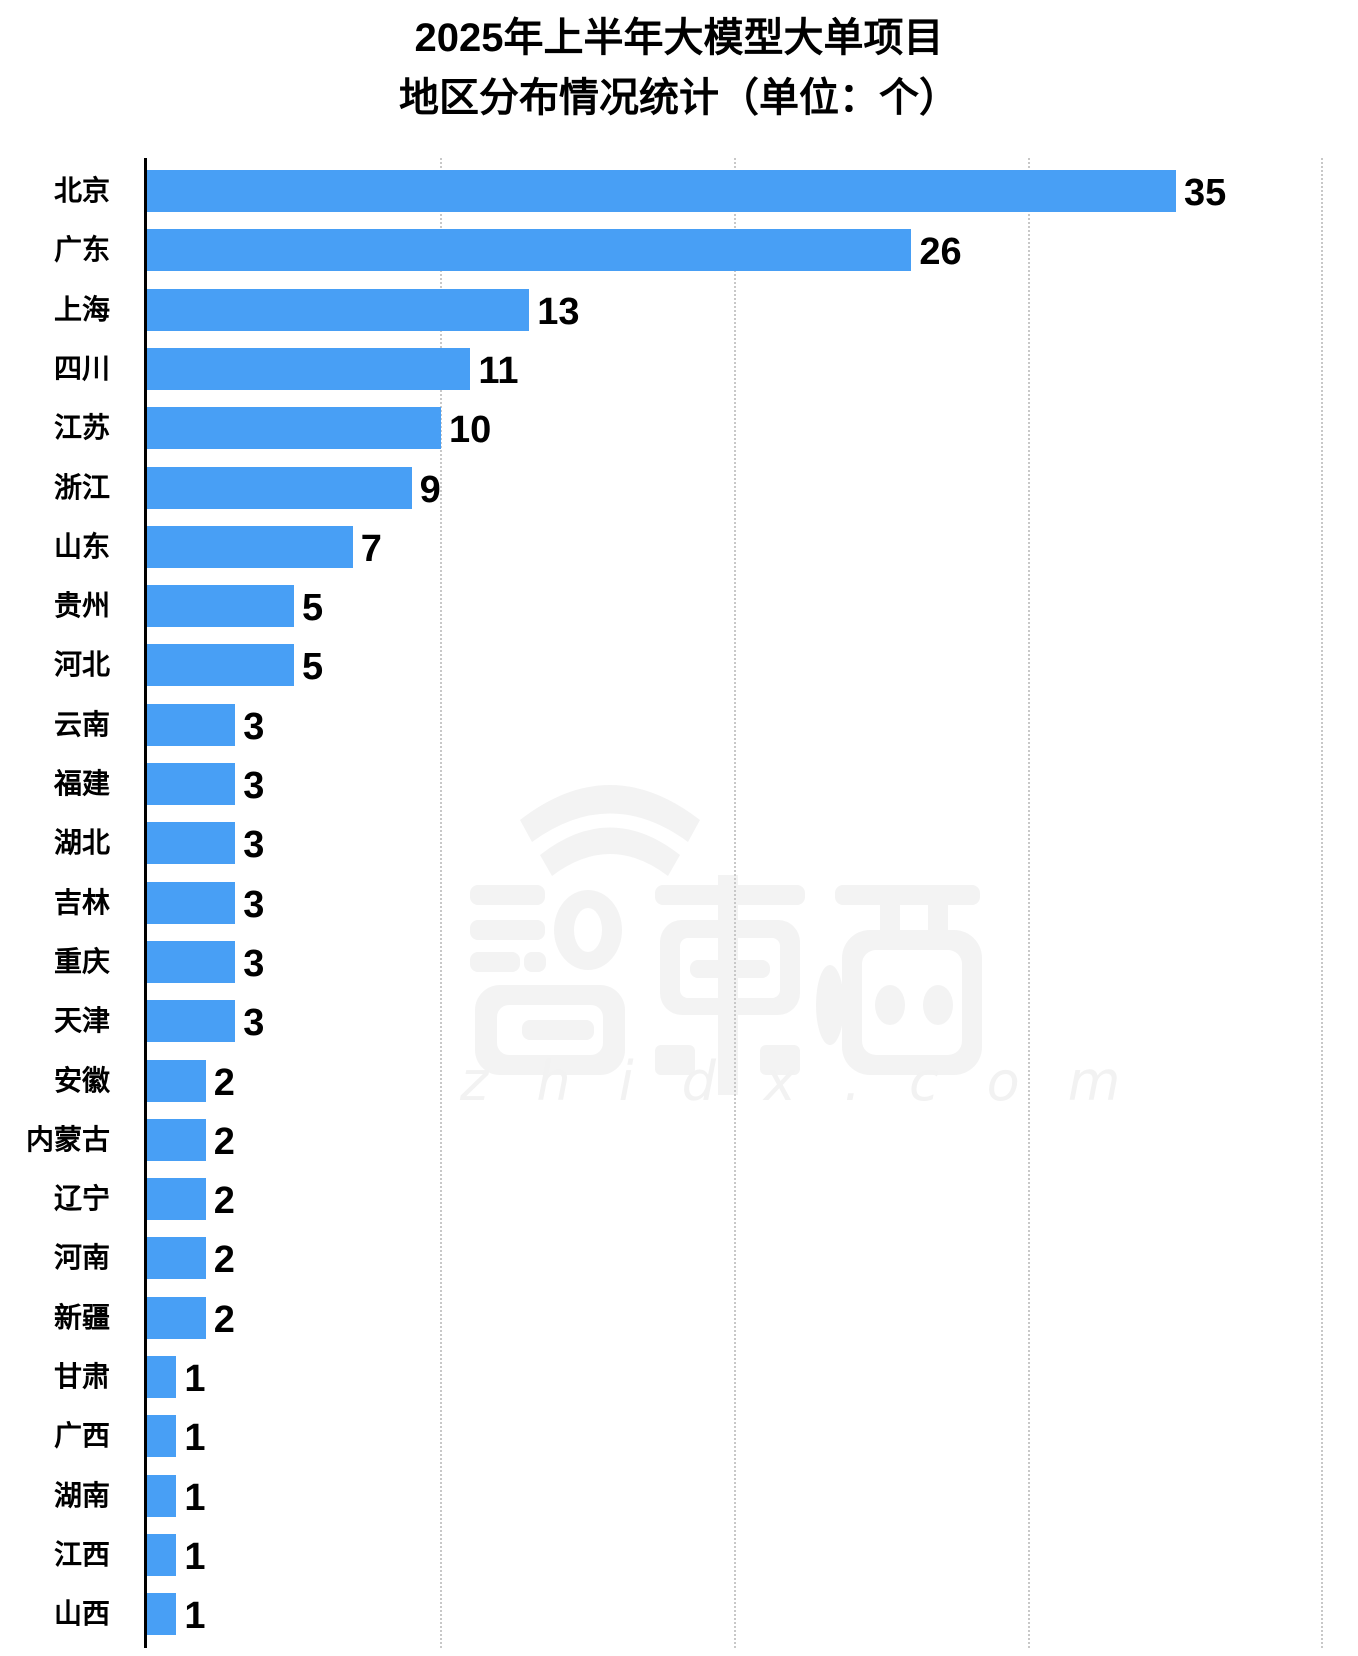 The width and height of the screenshot is (1358, 1656). What do you see at coordinates (679, 547) in the screenshot?
I see `bar-row: 山东 7` at bounding box center [679, 547].